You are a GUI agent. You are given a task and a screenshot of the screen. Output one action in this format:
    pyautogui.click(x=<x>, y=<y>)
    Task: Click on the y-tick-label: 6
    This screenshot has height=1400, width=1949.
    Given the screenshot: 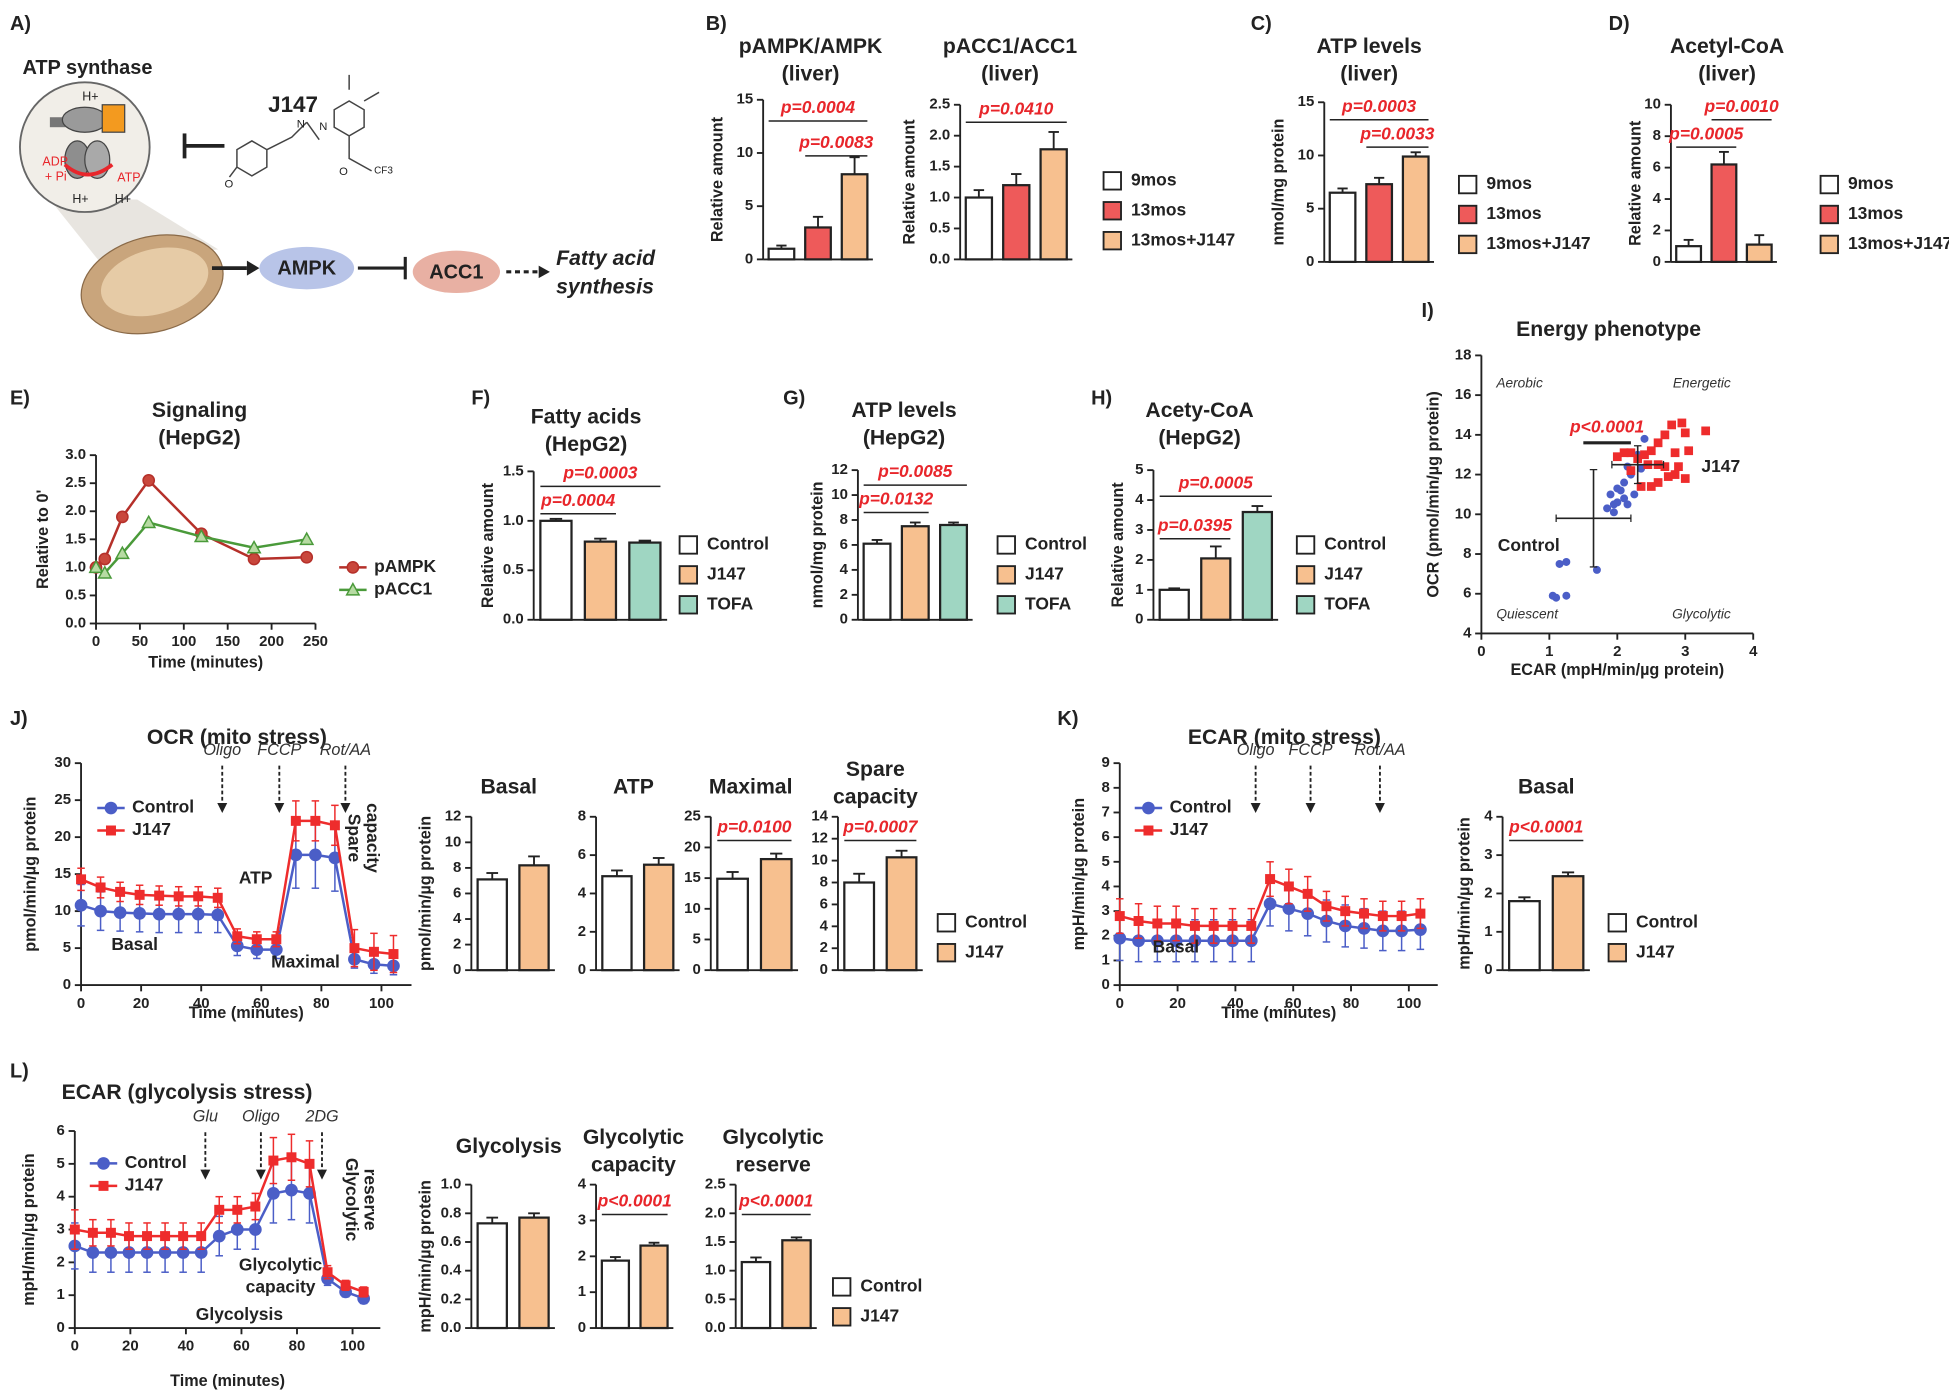 What is the action you would take?
    pyautogui.click(x=61, y=1130)
    